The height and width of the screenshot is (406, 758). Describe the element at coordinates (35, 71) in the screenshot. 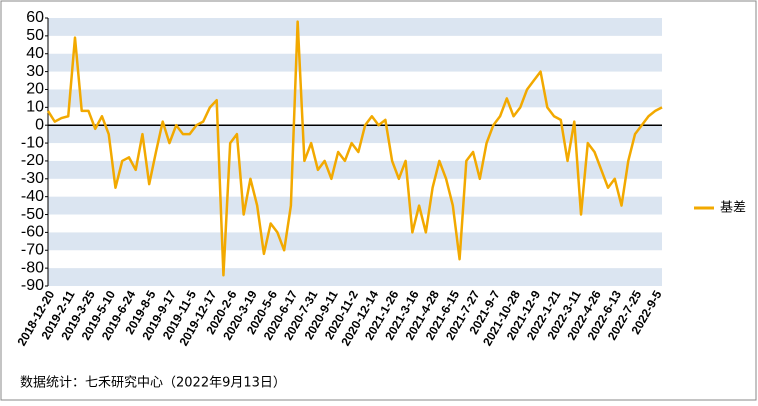

I see `y-tick-label: 30` at that location.